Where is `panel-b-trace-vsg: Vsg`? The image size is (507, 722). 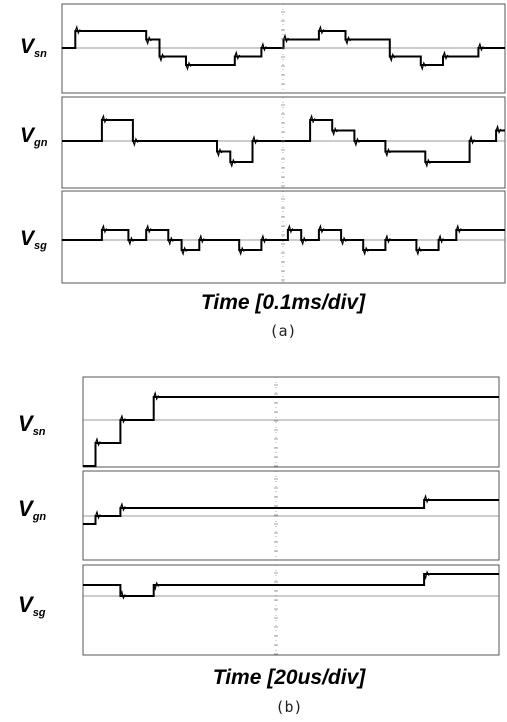 panel-b-trace-vsg: Vsg is located at coordinates (259, 610).